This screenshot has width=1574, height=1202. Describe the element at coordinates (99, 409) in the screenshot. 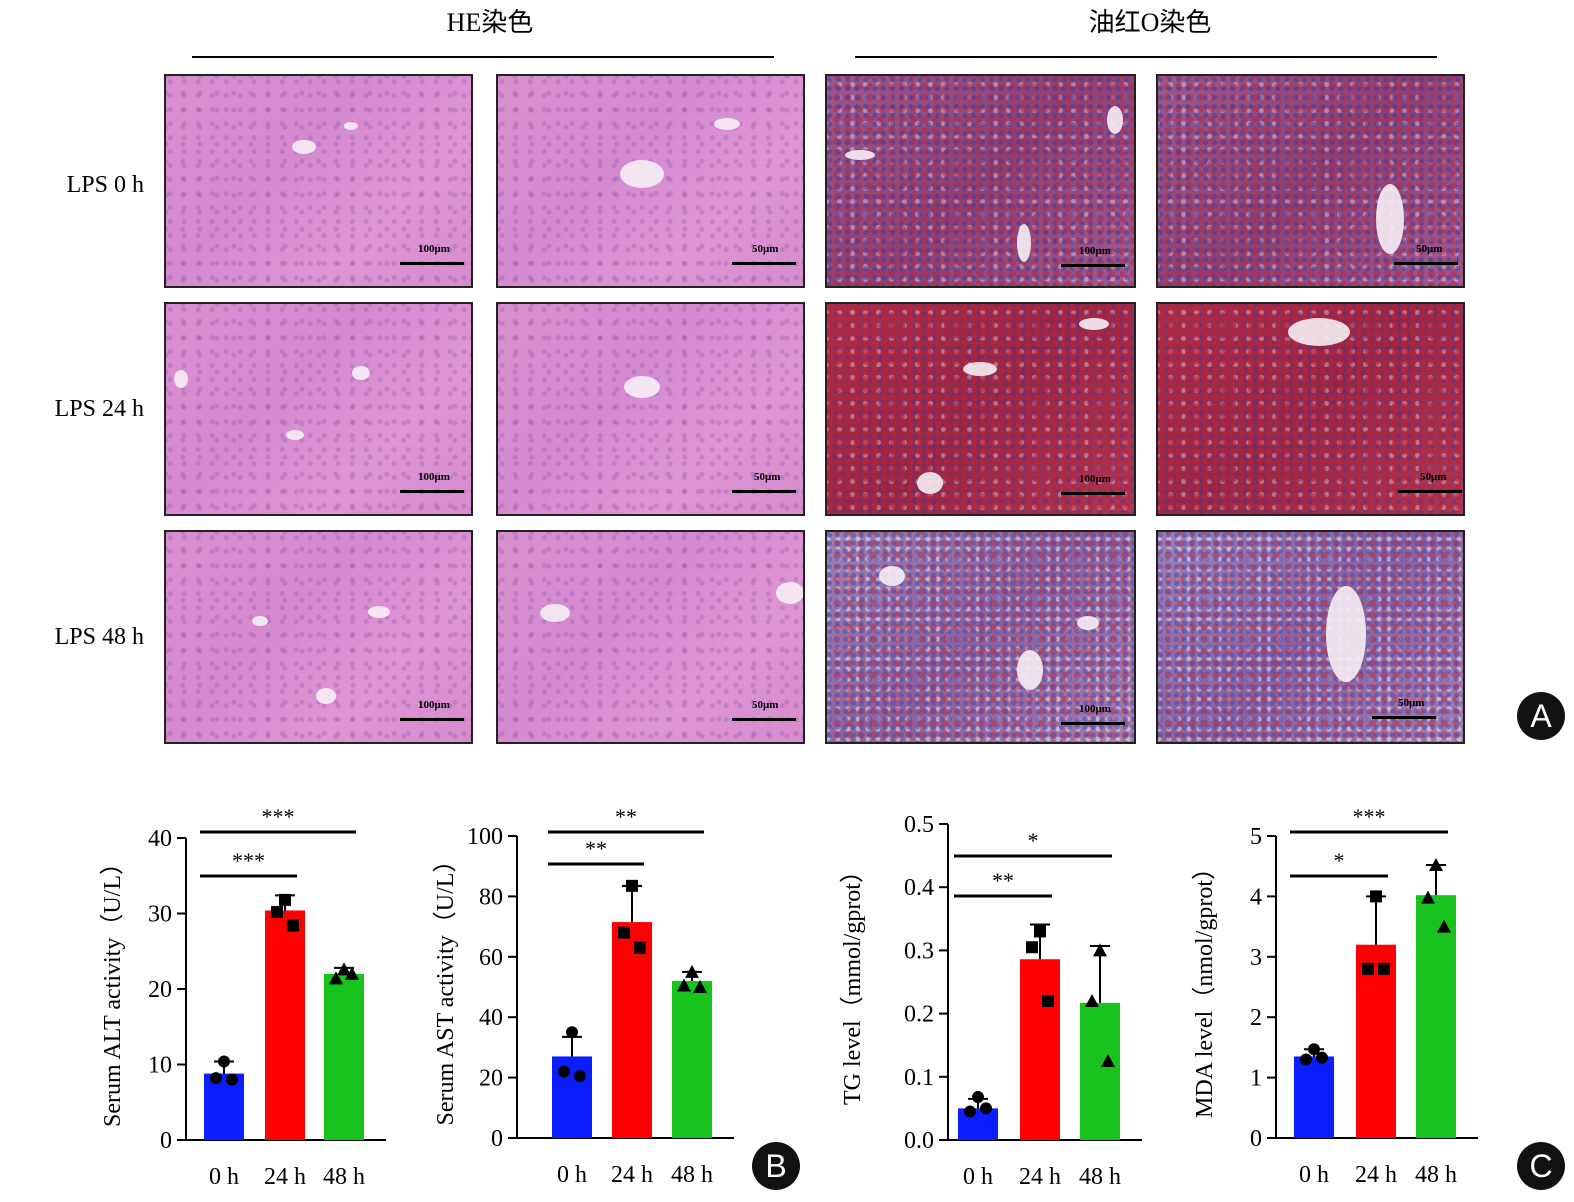

I see `row-label-lps-24h: LPS 24 h` at that location.